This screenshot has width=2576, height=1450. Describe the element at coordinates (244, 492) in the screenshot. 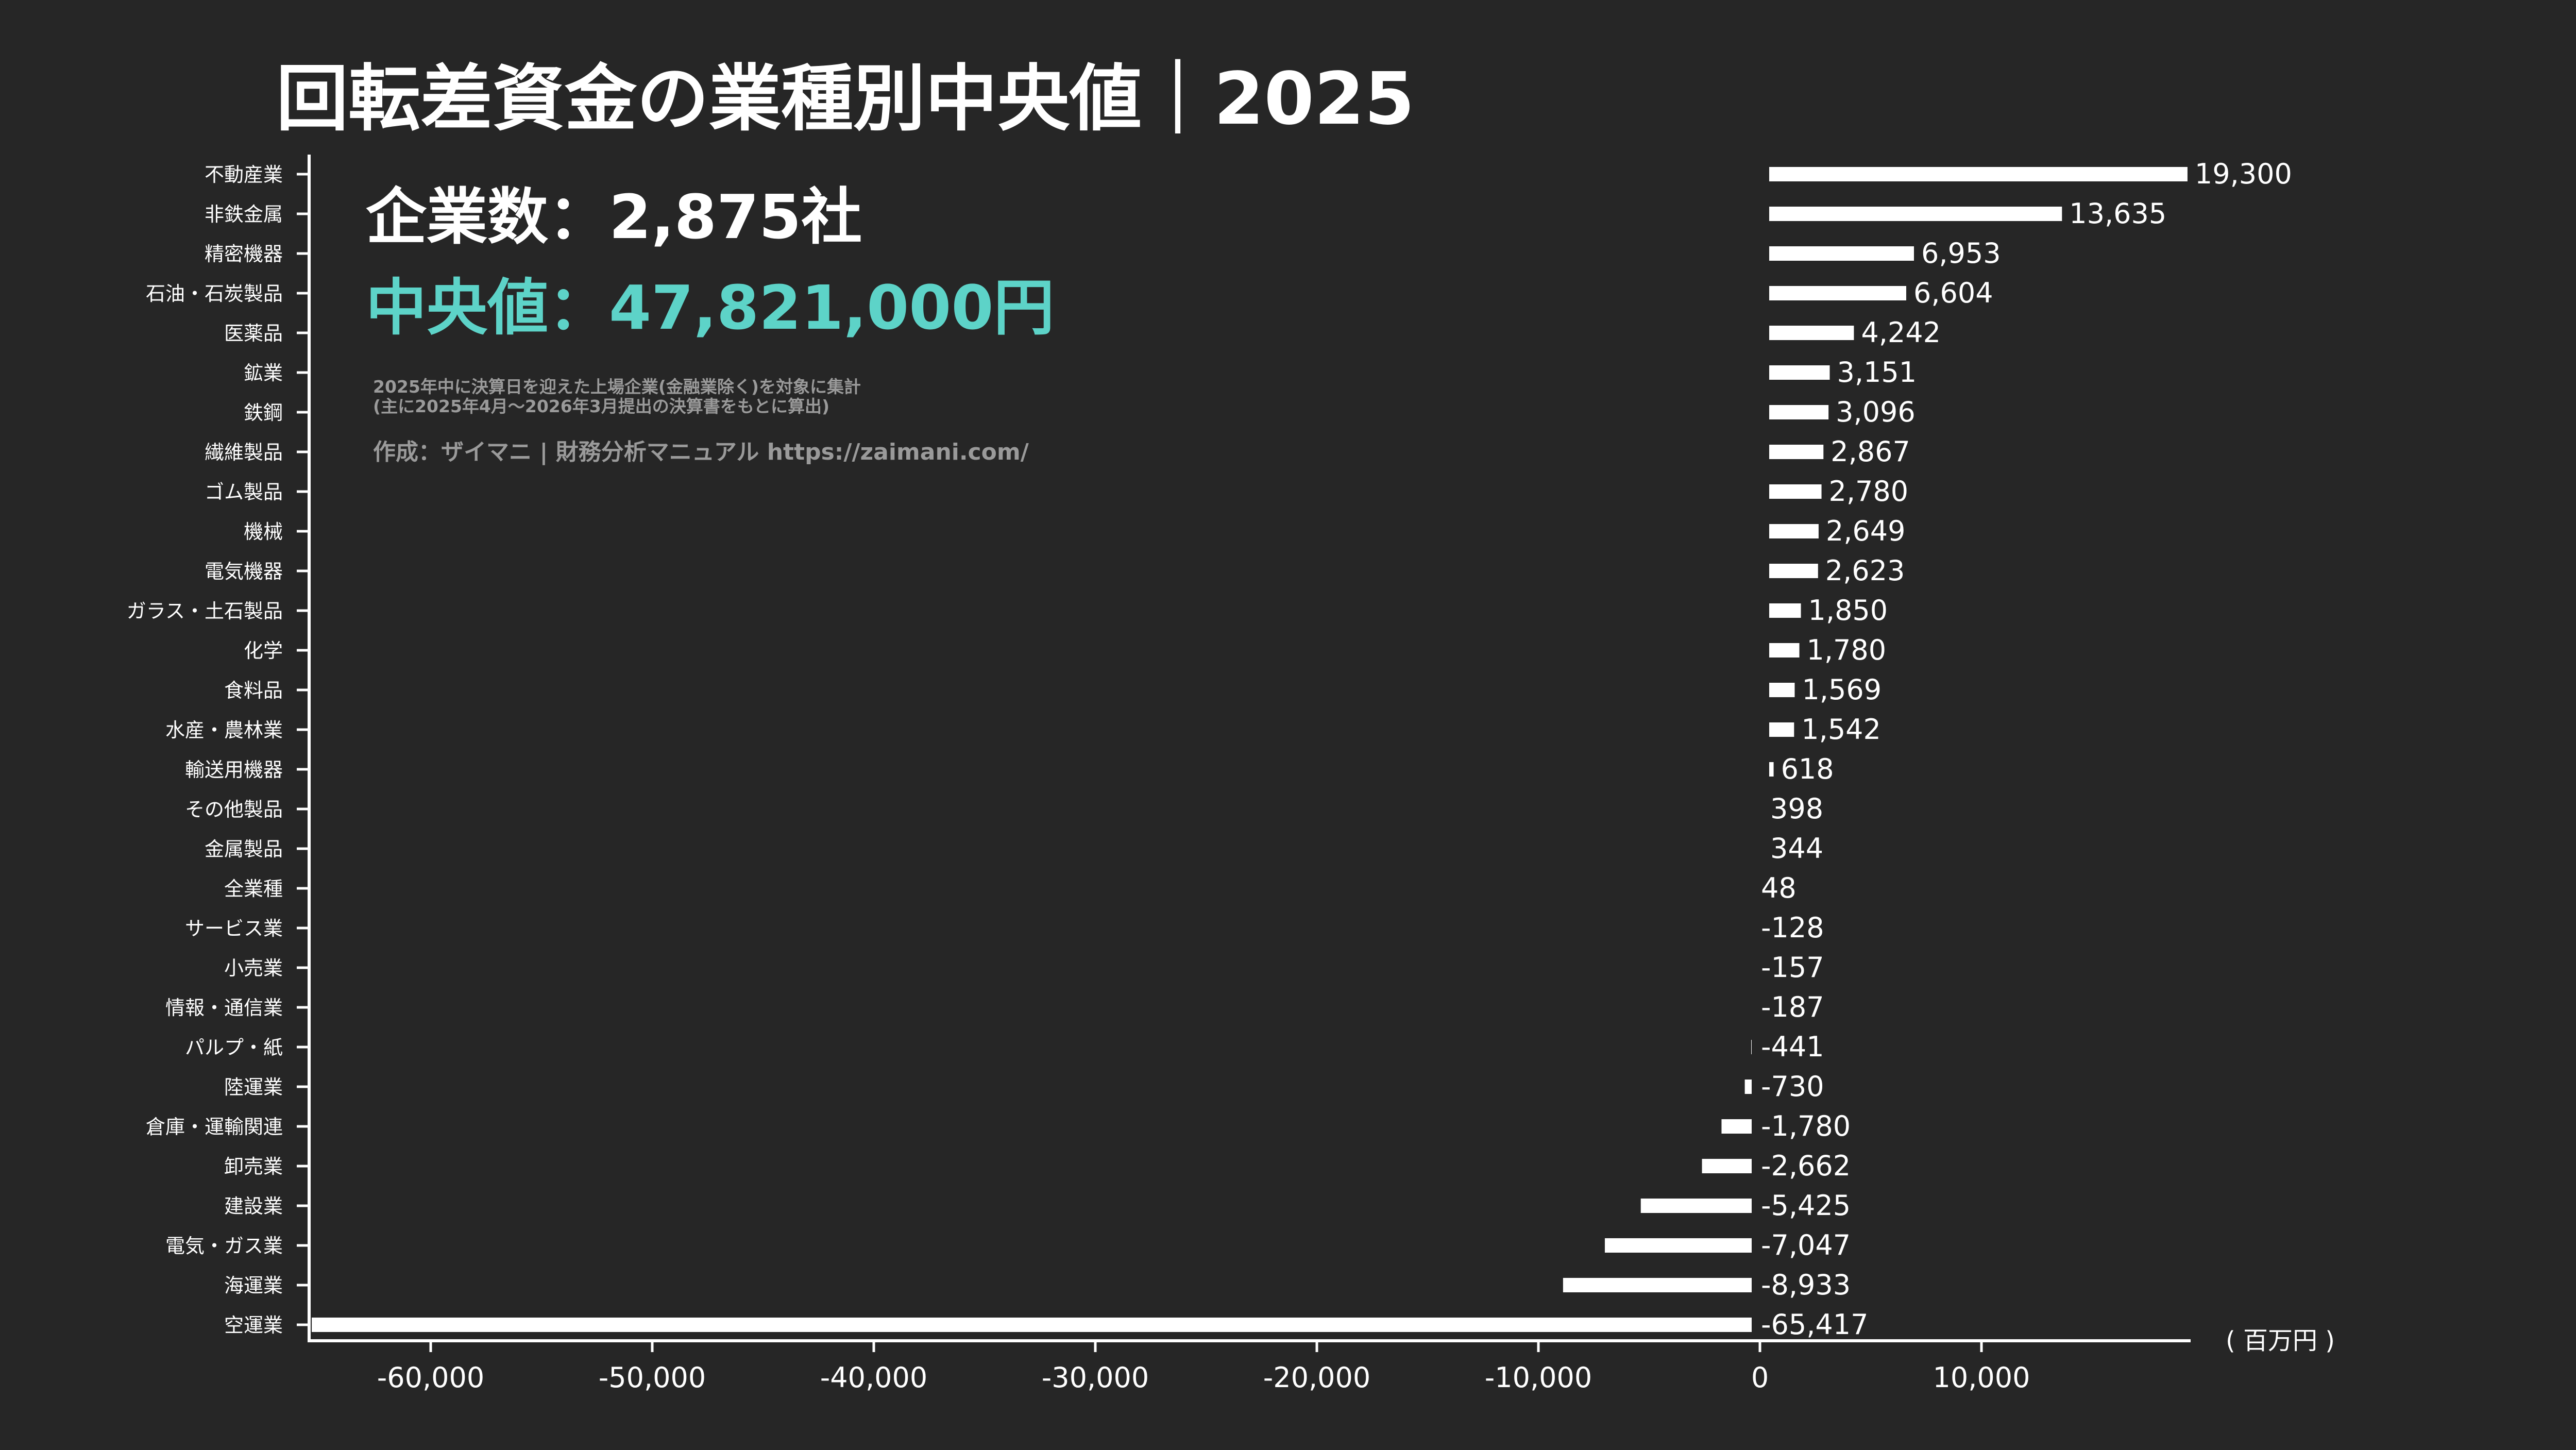

I see `category-label: ゴム製品` at that location.